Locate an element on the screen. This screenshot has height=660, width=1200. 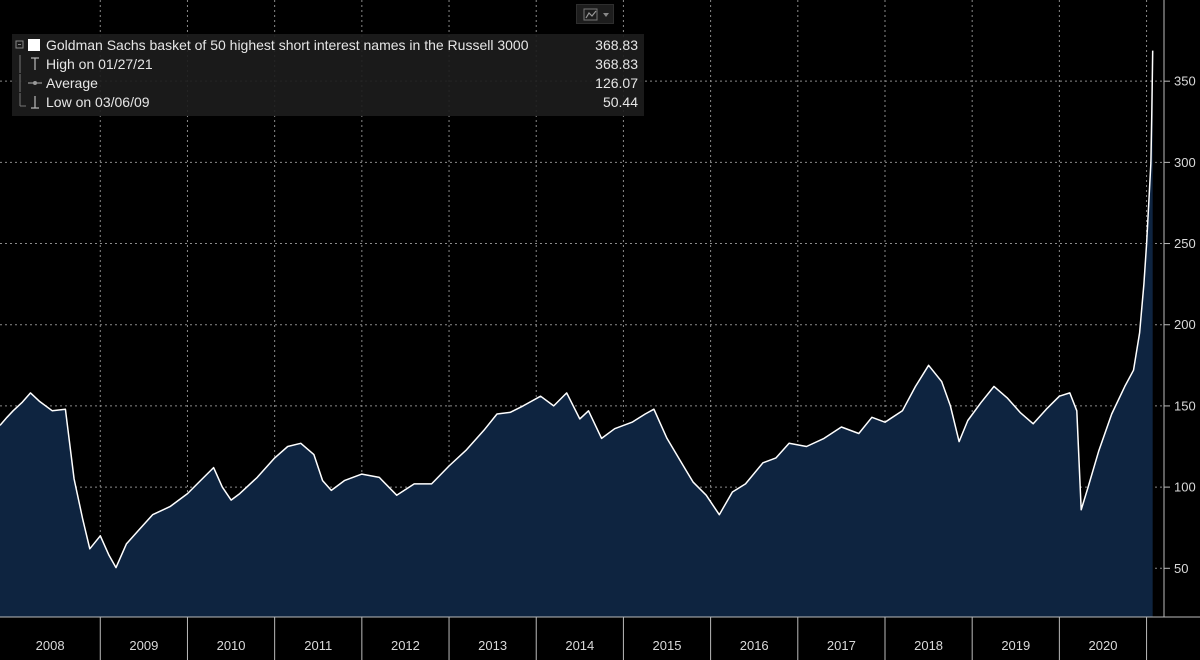
x-tick-label: 2015 is located at coordinates (667, 645).